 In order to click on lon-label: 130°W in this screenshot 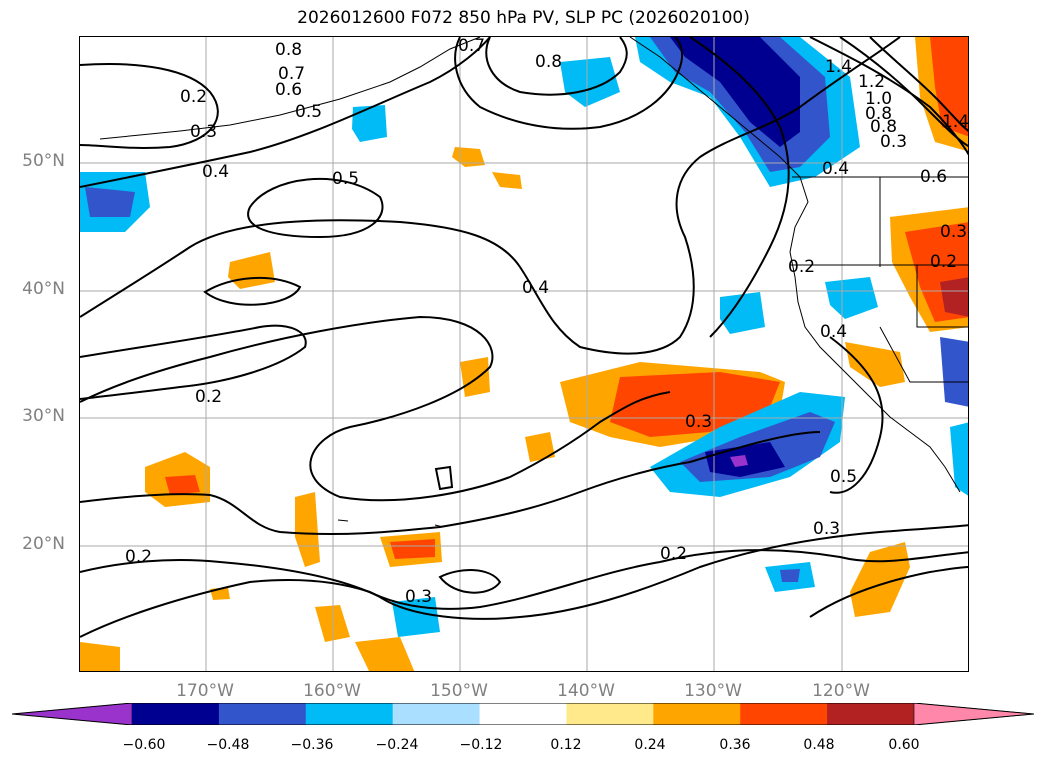, I will do `click(713, 691)`.